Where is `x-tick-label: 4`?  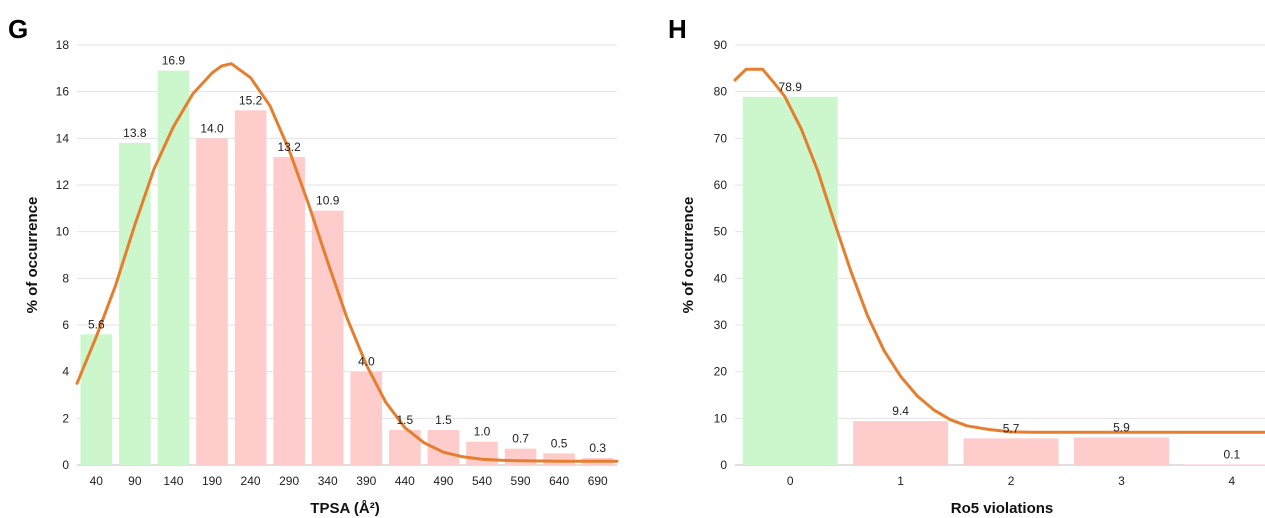 x-tick-label: 4 is located at coordinates (1232, 481).